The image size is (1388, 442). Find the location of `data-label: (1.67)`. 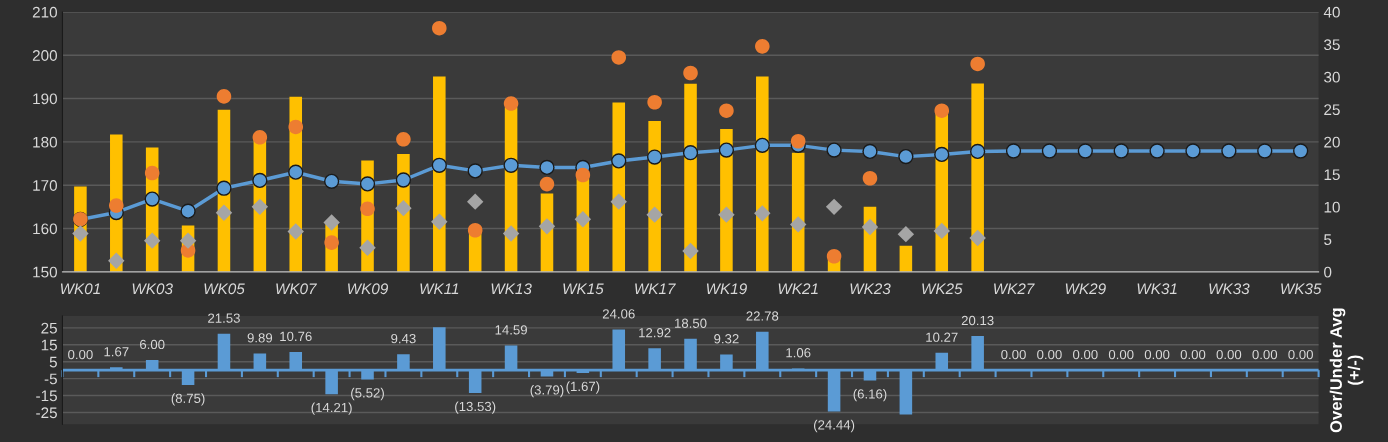

data-label: (1.67) is located at coordinates (583, 387).